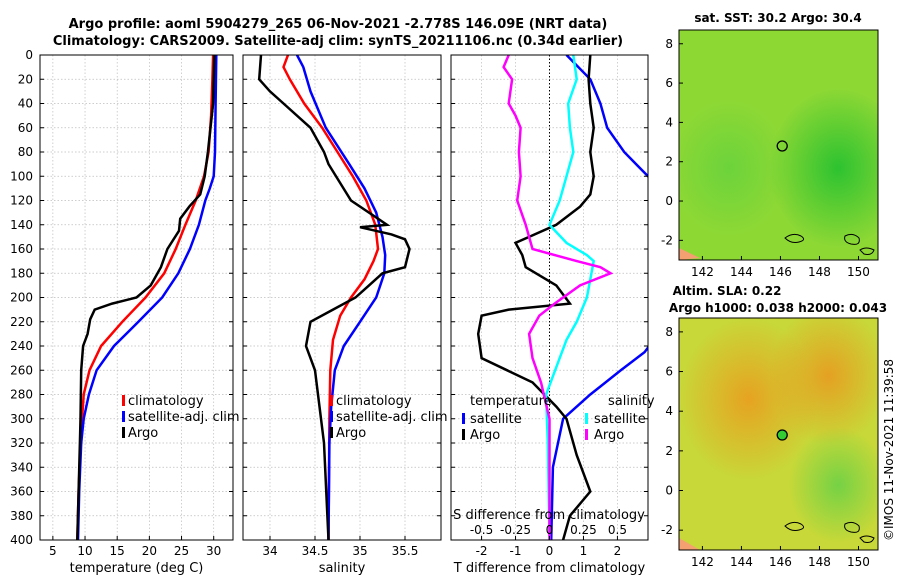  Describe the element at coordinates (819, 272) in the screenshot. I see `sst_map-x-tick-label: 148` at that location.